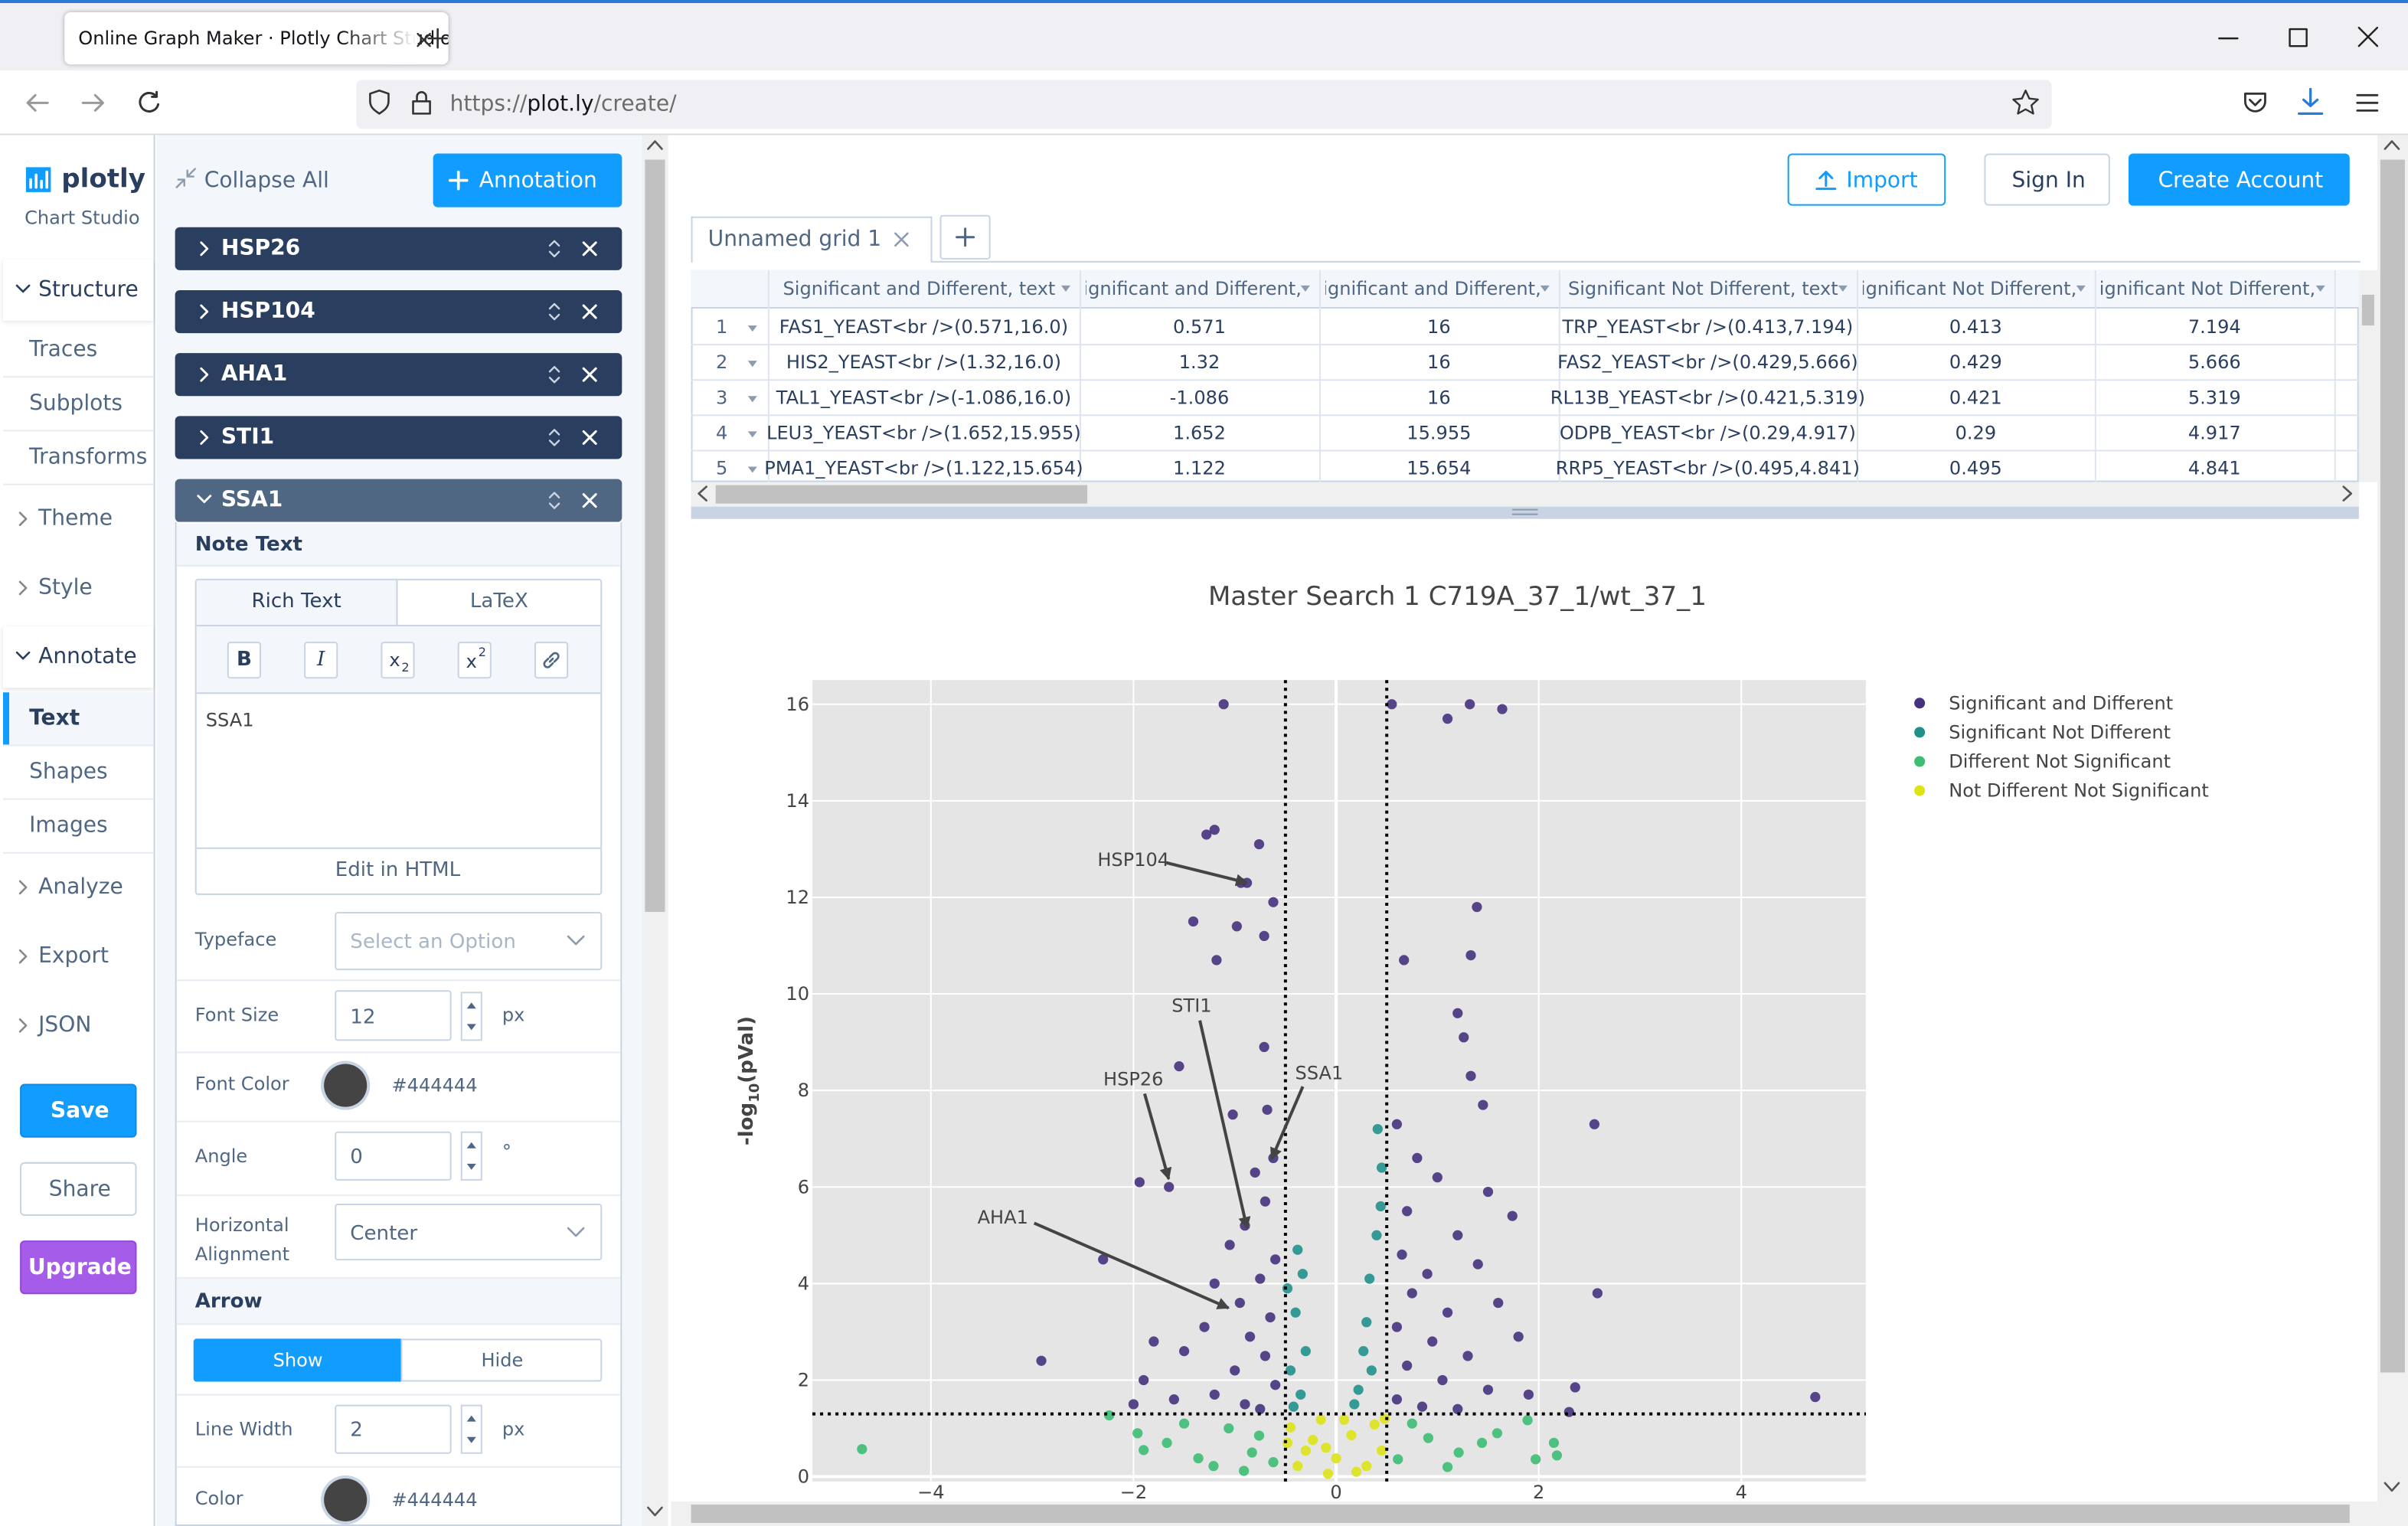 The image size is (2408, 1526). What do you see at coordinates (78, 1267) in the screenshot?
I see `sidebar-button: Upgrade` at bounding box center [78, 1267].